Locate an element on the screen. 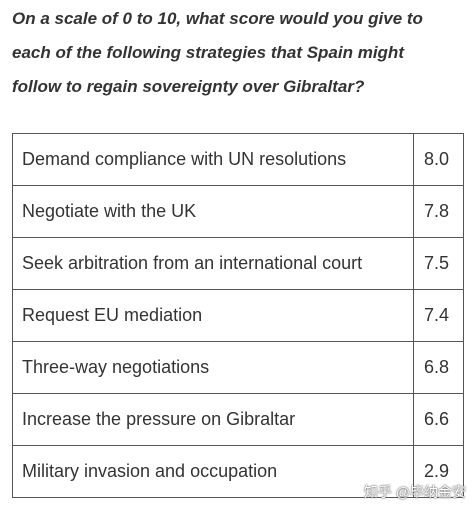  table-row: Request EU mediation 7.4 is located at coordinates (238, 315).